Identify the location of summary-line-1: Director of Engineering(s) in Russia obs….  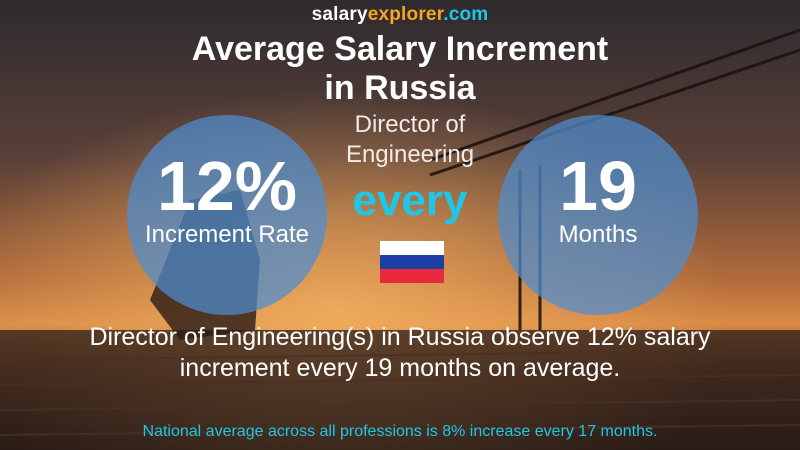
(400, 337).